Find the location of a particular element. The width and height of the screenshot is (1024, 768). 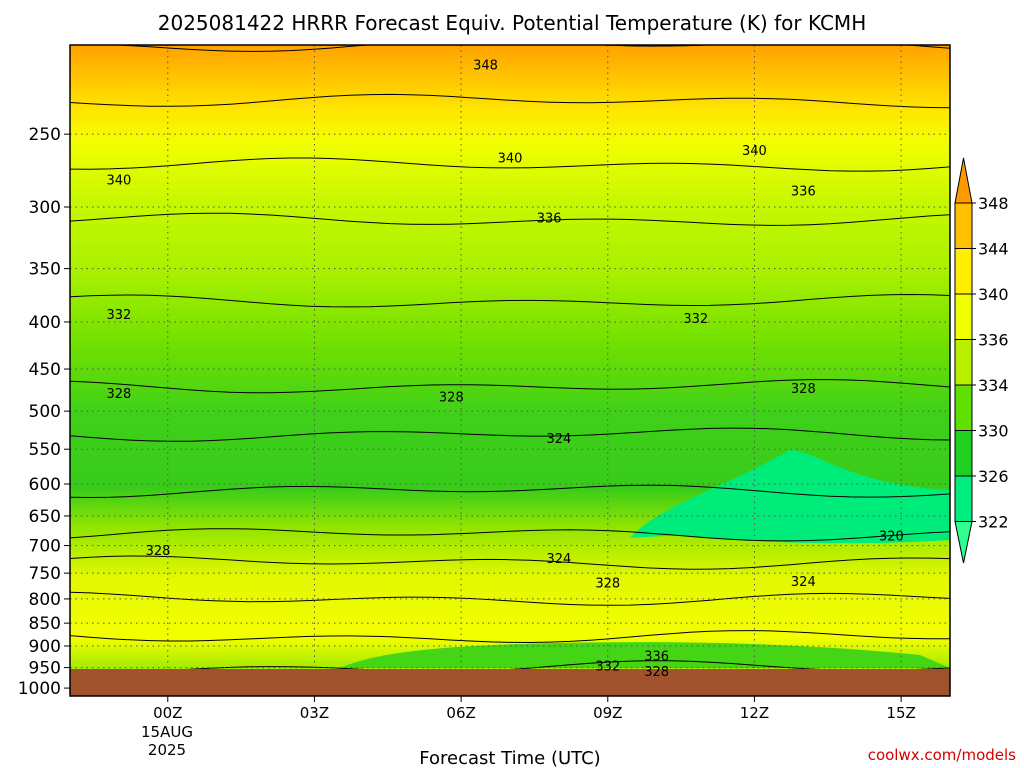

y-tick-label: 500 is located at coordinates (45, 412).